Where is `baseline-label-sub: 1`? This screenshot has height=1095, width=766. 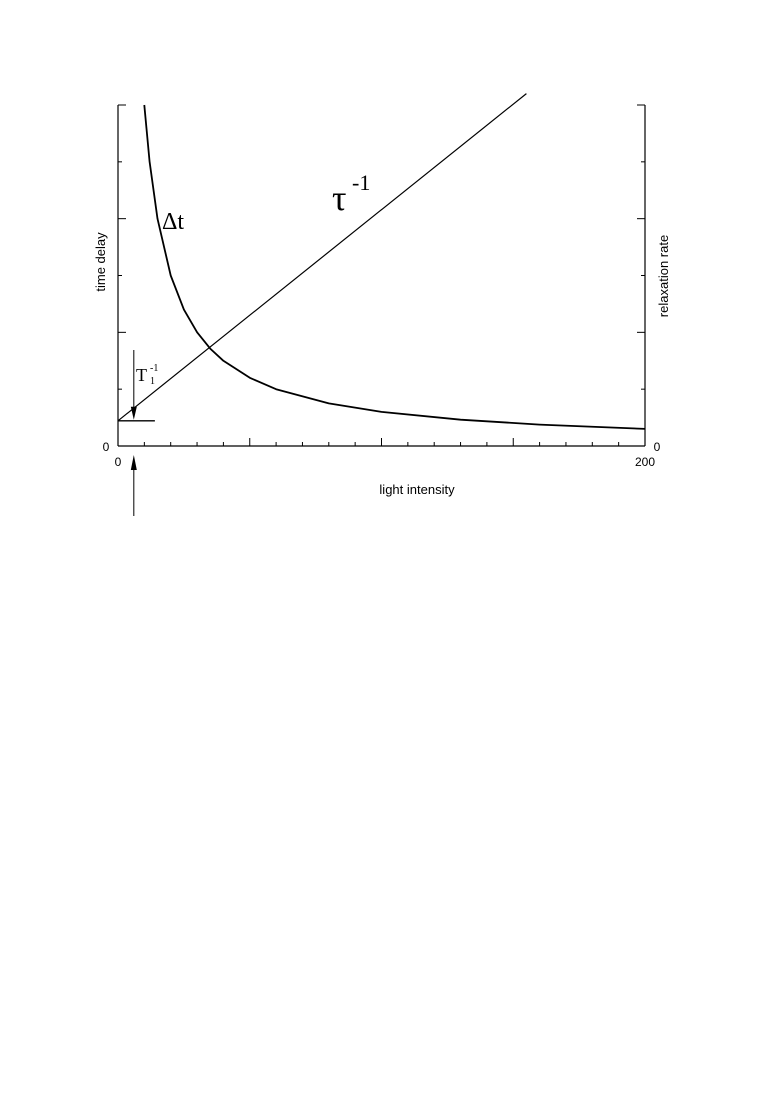
baseline-label-sub: 1 is located at coordinates (152, 381).